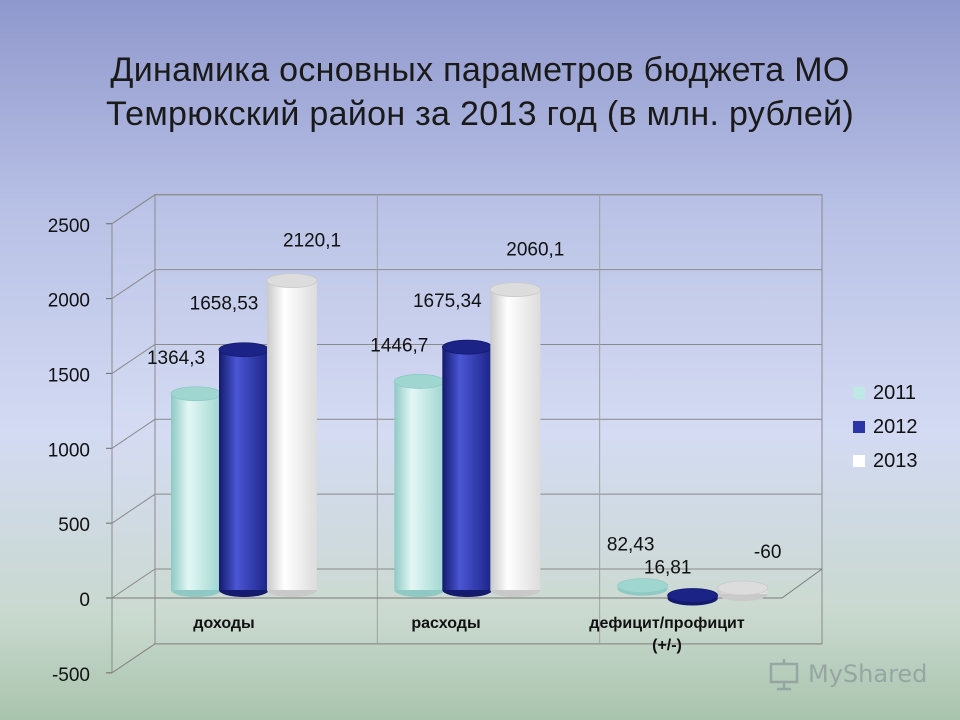 The height and width of the screenshot is (720, 960). I want to click on y-tick-label: 0, so click(84, 600).